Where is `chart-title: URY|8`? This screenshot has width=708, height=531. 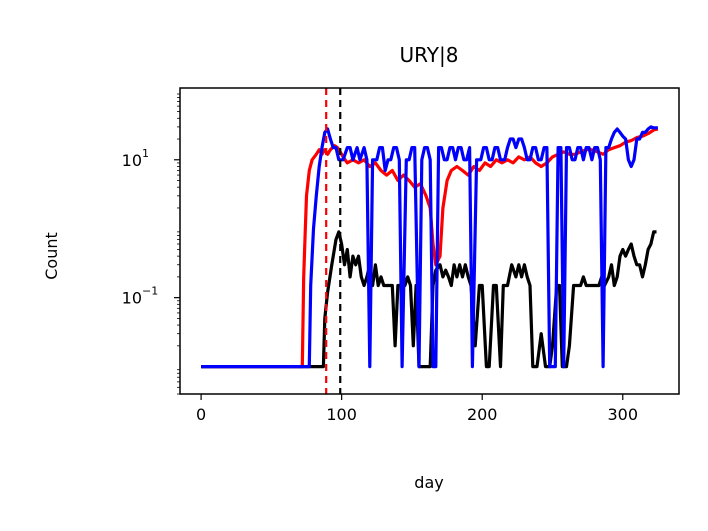
chart-title: URY|8 is located at coordinates (429, 55).